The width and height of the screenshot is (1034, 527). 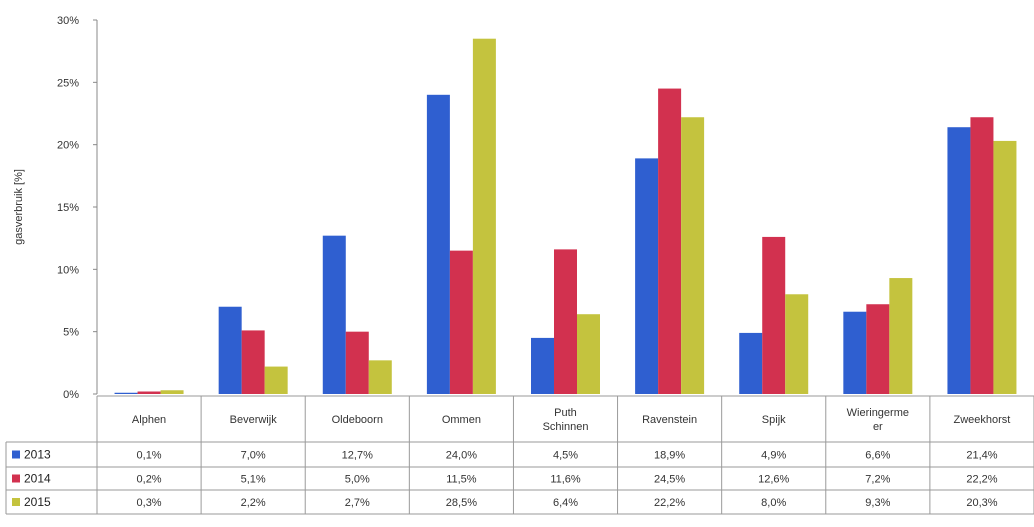 What do you see at coordinates (68, 270) in the screenshot?
I see `y-tick-label: 10%` at bounding box center [68, 270].